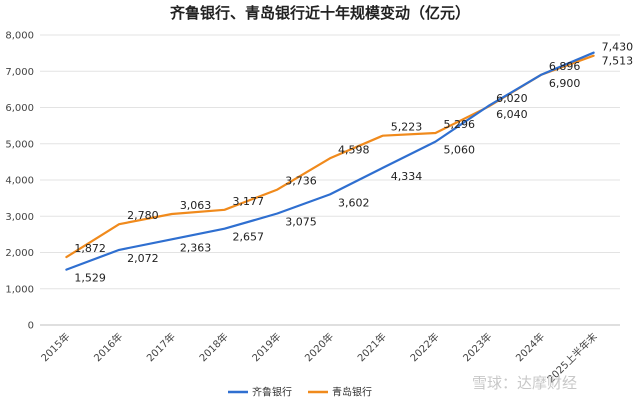 This screenshot has height=405, width=640. Describe the element at coordinates (565, 66) in the screenshot. I see `data-label: 6,896` at that location.